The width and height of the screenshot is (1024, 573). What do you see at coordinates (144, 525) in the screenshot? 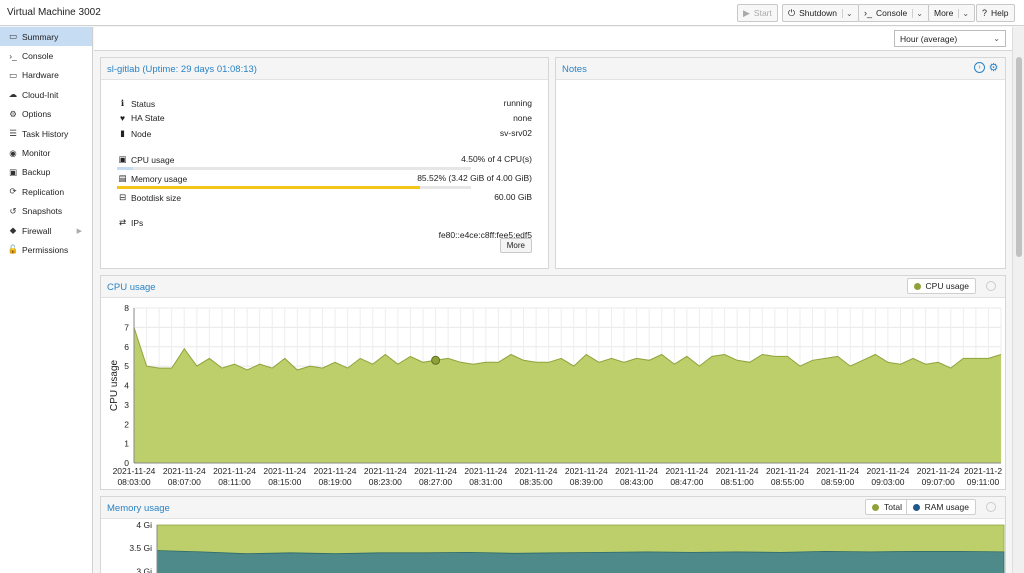
I see `y-tick-label: 4 Gi` at bounding box center [144, 525].